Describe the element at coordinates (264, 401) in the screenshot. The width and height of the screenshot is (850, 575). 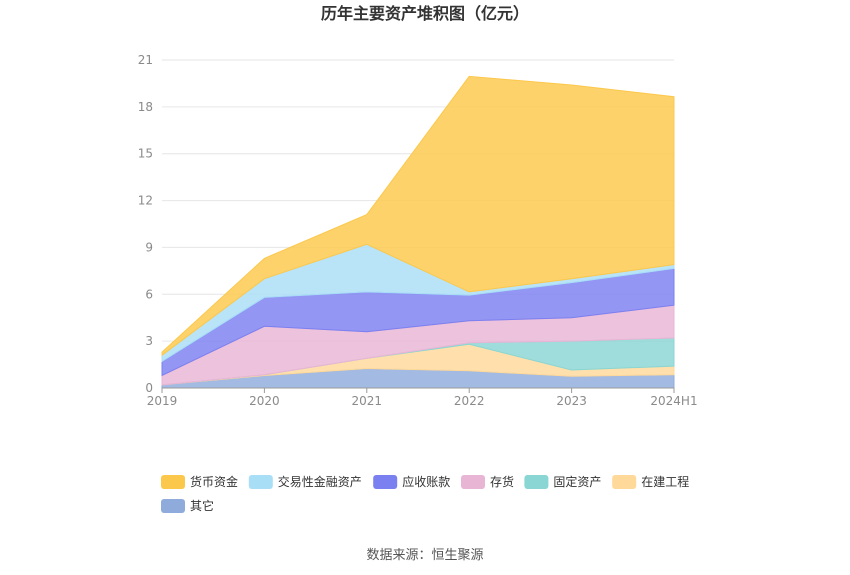
I see `x-tick-label: 2020` at that location.